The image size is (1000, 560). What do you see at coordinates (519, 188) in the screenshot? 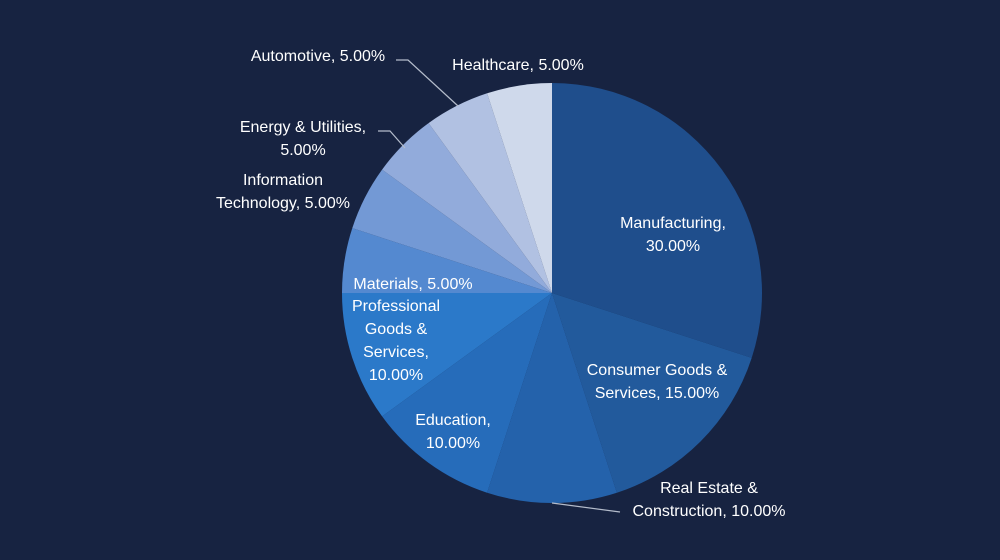
I see `pie-slice-healthcare` at bounding box center [519, 188].